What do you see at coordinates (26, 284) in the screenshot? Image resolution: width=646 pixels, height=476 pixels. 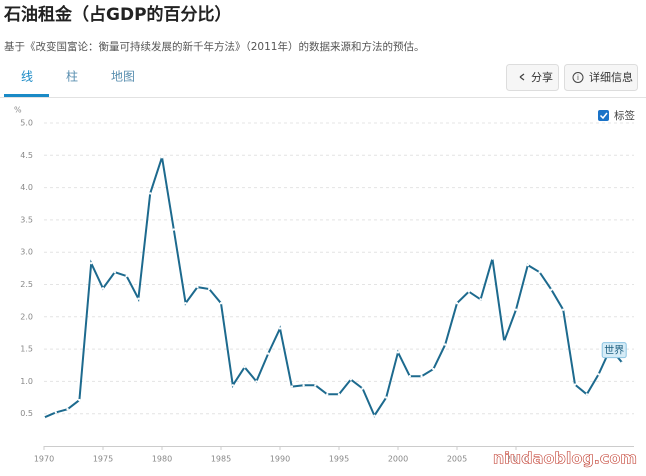 I see `y-tick-label: 2.5` at bounding box center [26, 284].